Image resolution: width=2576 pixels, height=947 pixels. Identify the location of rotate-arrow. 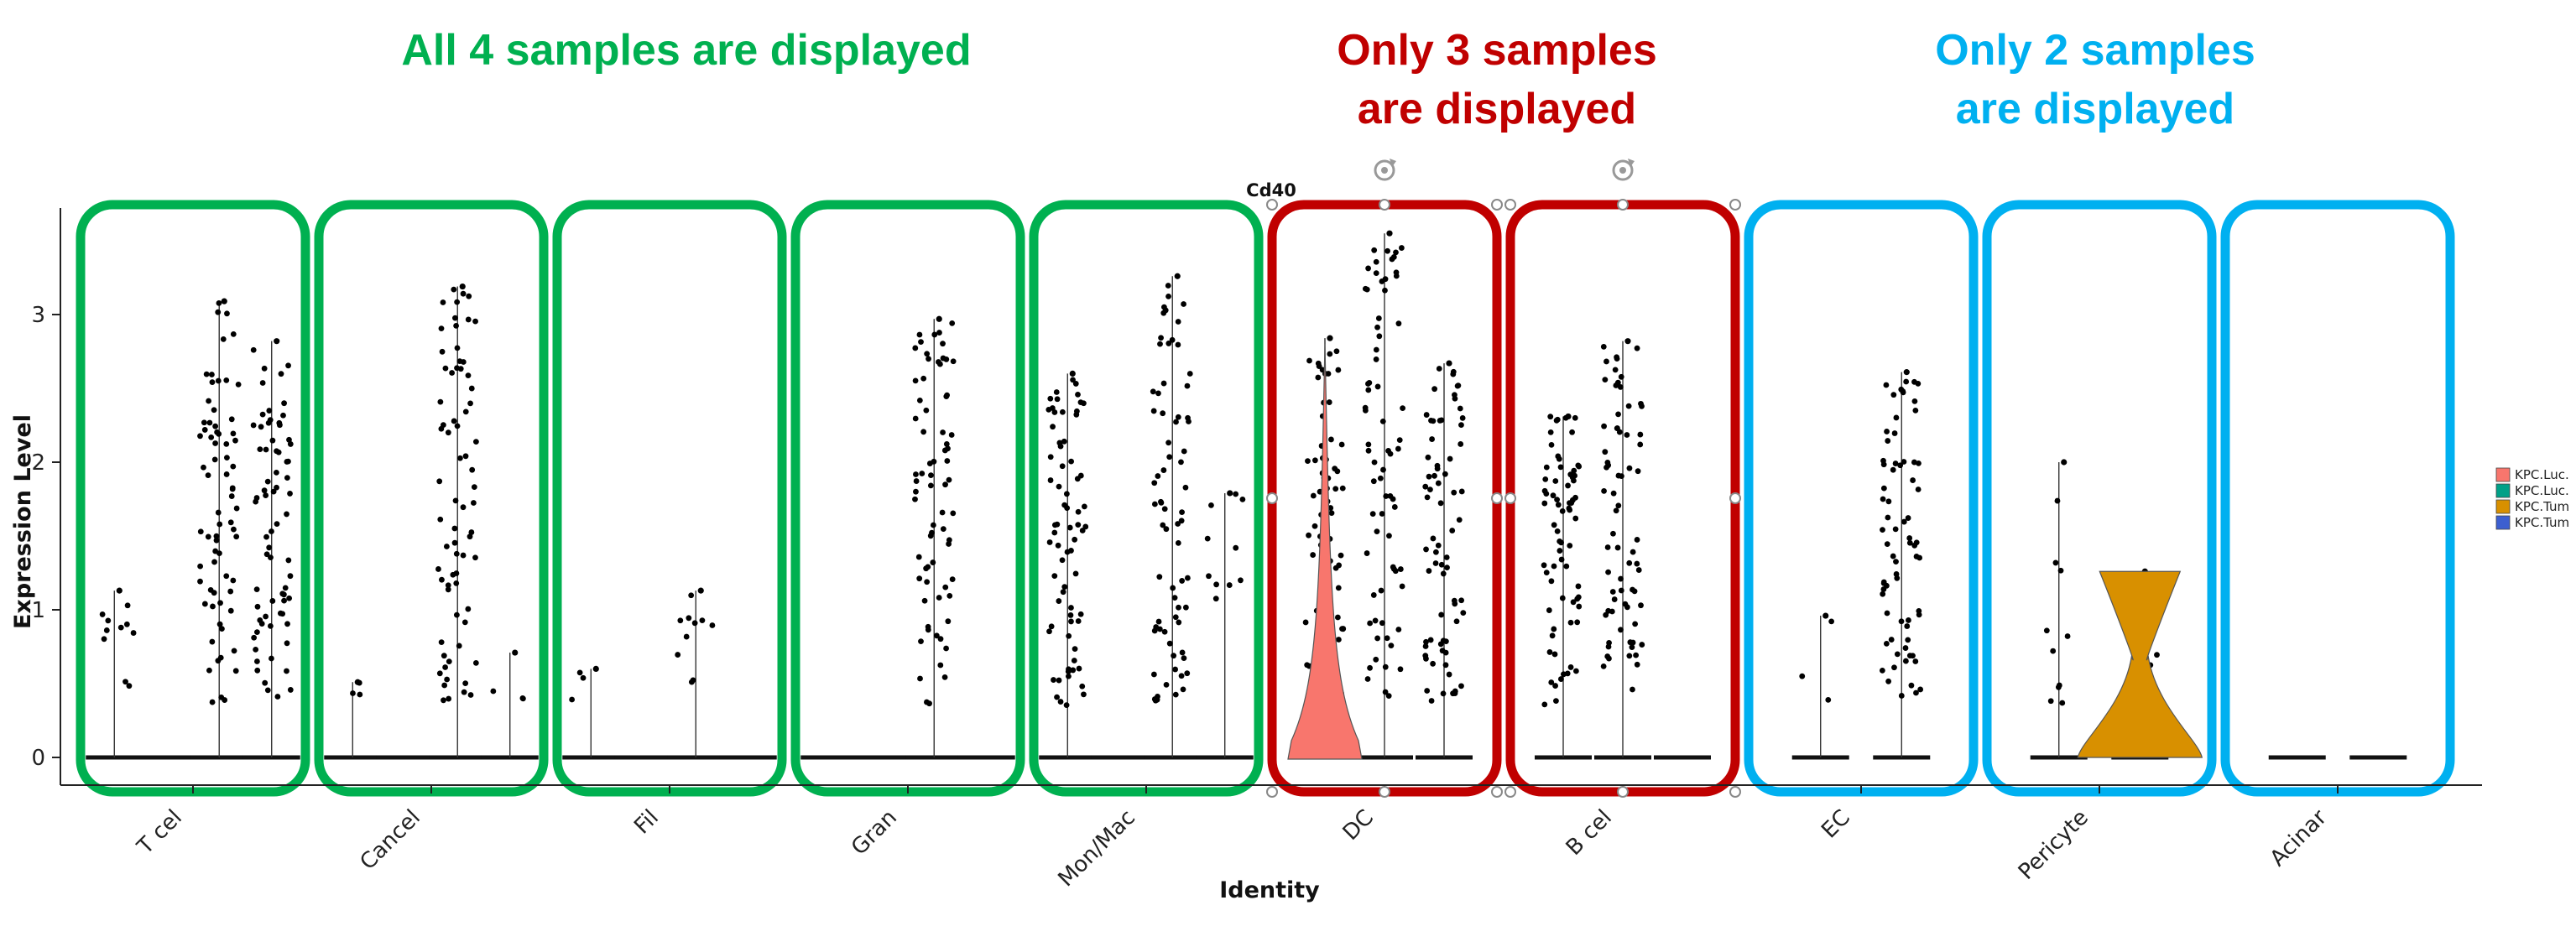
(1393, 163).